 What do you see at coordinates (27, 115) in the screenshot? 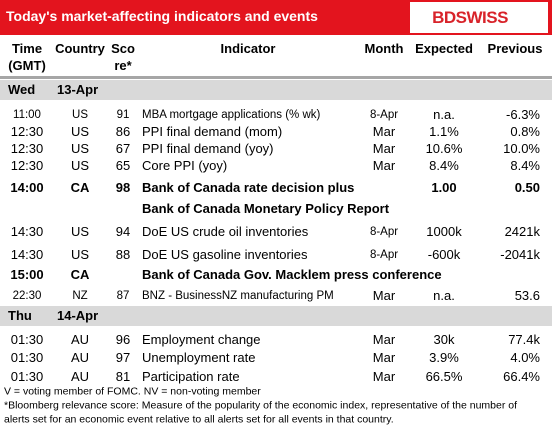
I see `time: 11:00` at bounding box center [27, 115].